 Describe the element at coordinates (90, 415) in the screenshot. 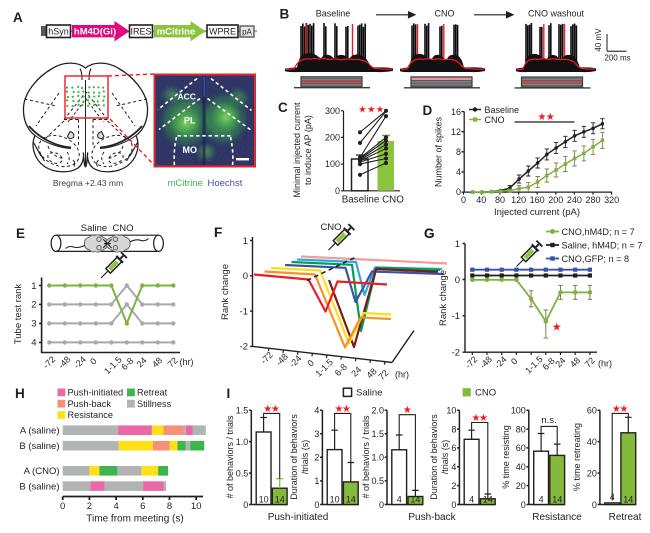

I see `svg-text: Resistance` at that location.